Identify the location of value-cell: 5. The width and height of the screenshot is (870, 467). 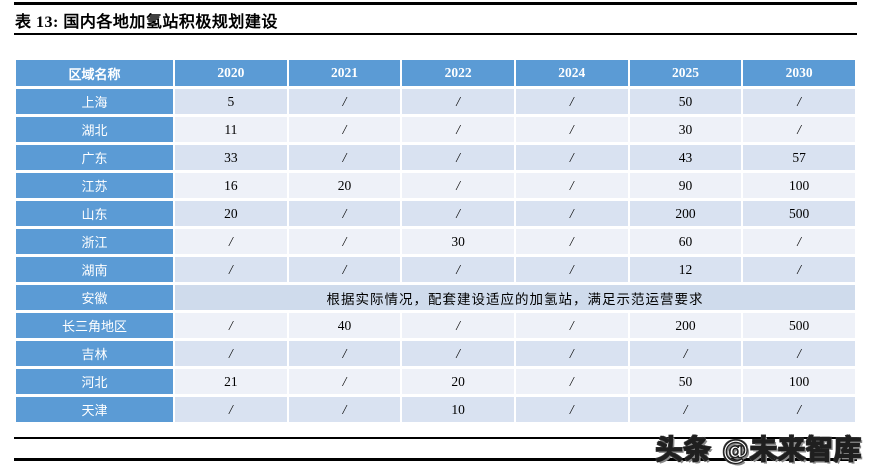
(231, 101).